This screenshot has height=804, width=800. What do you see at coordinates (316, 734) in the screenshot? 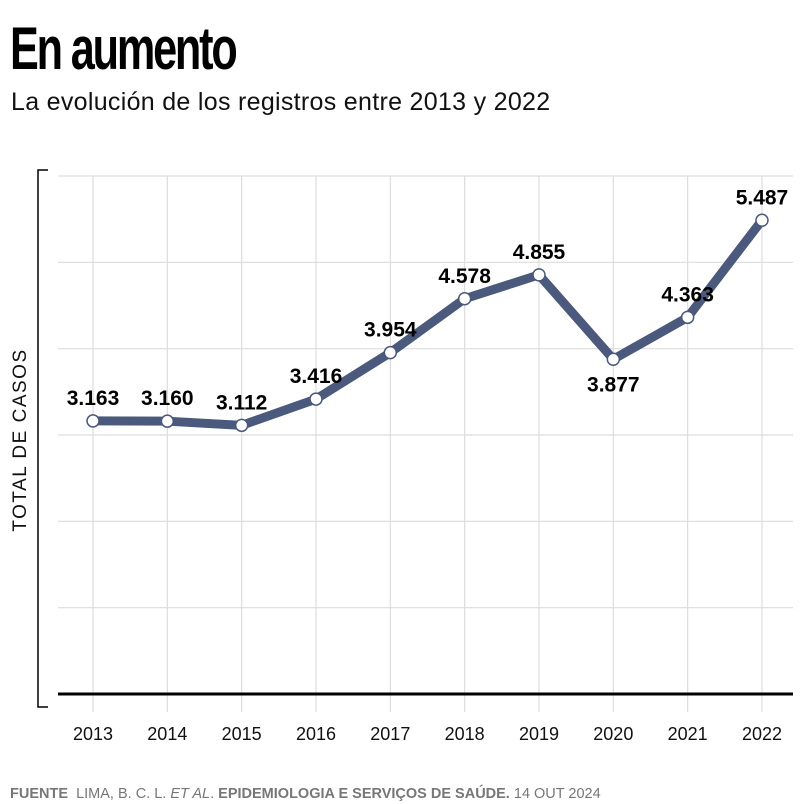
I see `x-tick-label: 2016` at bounding box center [316, 734].